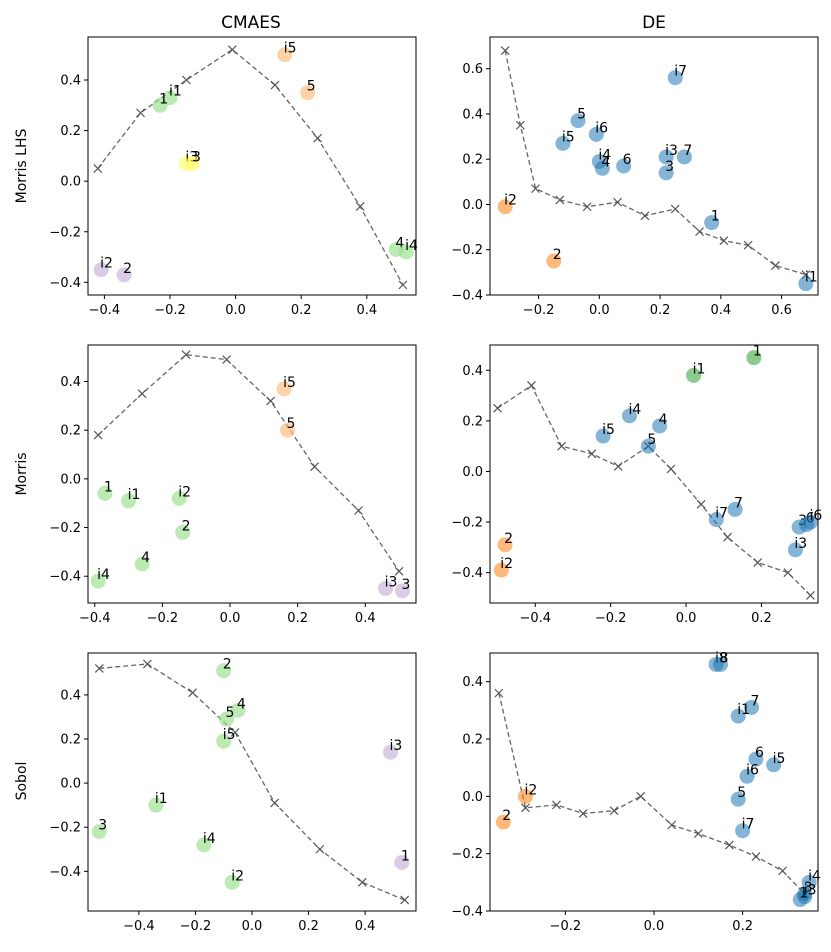 The image size is (831, 952). Describe the element at coordinates (22, 166) in the screenshot. I see `row-title-morris-lhs: Morris LHS` at that location.